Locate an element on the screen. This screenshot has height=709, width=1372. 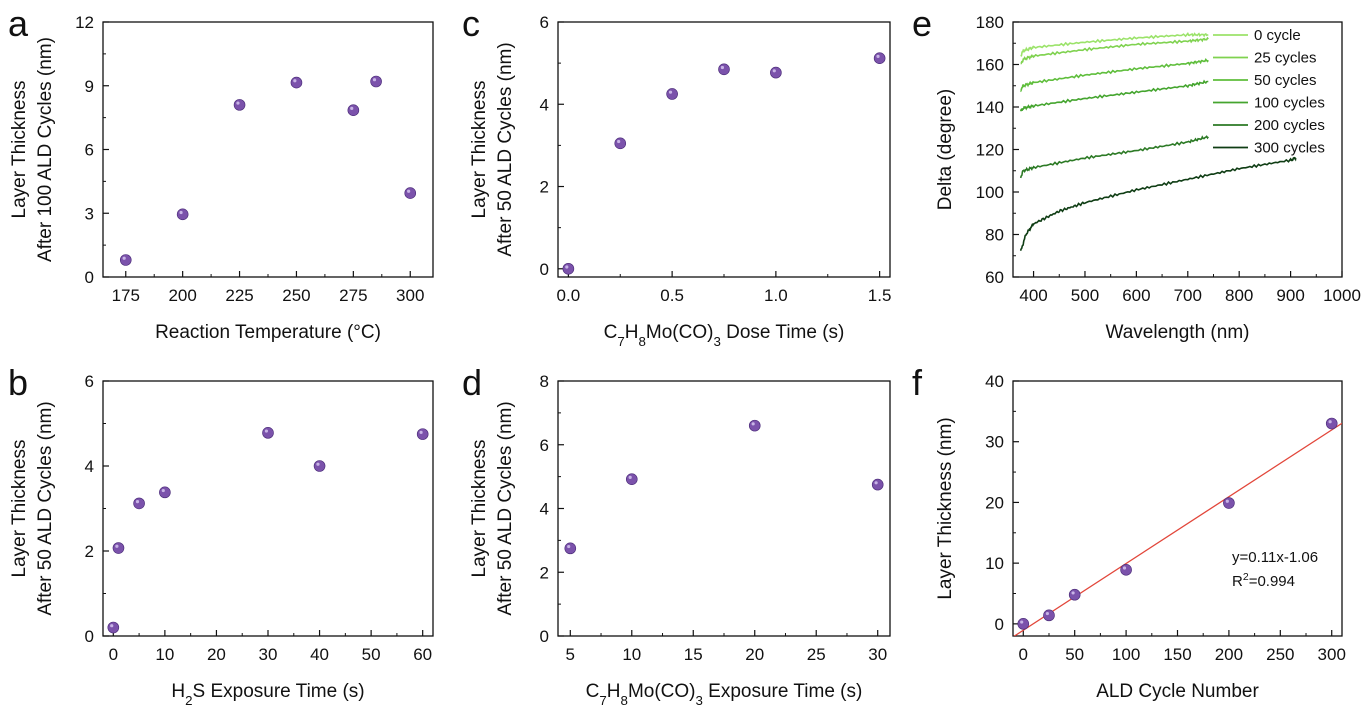
x-tick-label: 100 is located at coordinates (1126, 654).